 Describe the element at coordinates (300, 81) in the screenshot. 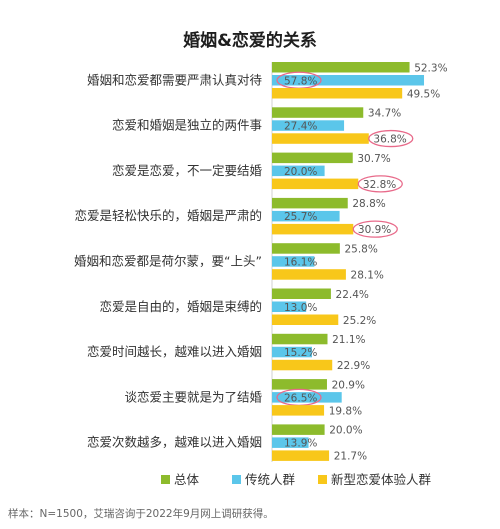

I see `data-label: 57.8%` at that location.